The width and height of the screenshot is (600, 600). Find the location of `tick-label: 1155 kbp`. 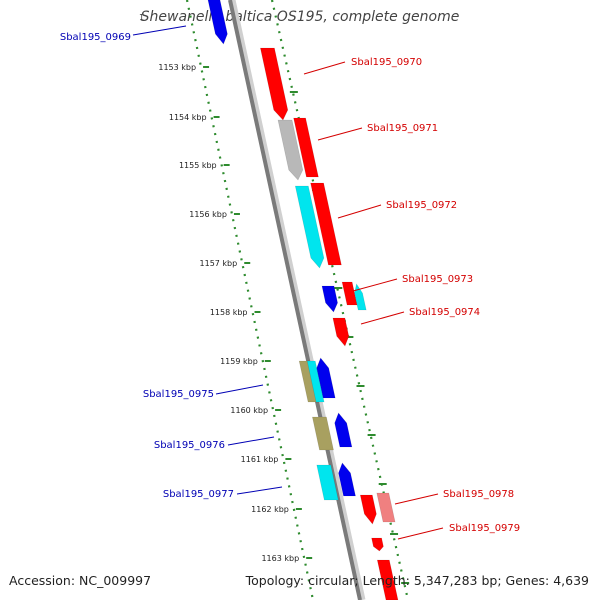

tick-label: 1155 kbp is located at coordinates (198, 165).